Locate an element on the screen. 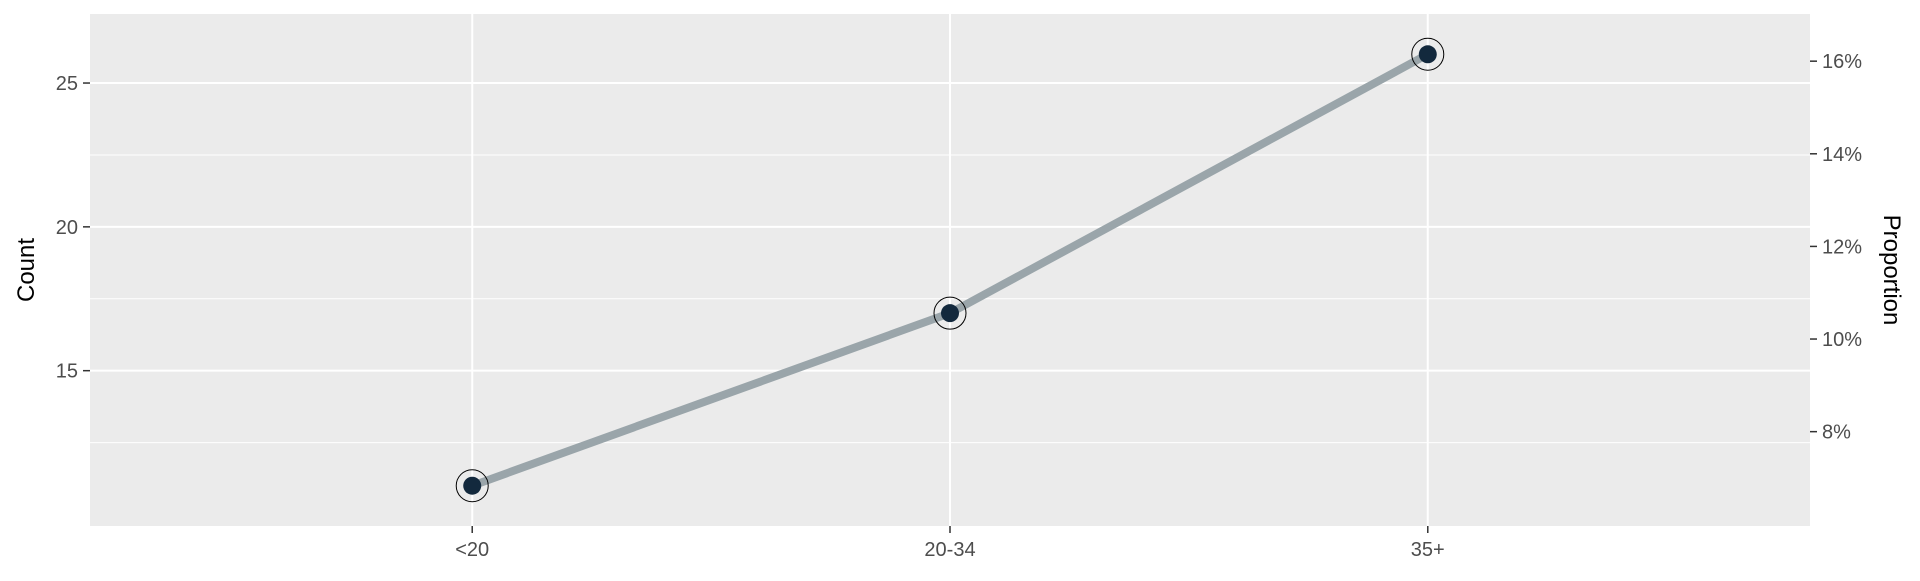 The image size is (1920, 581). y-axis-left: 15 20 25 is located at coordinates (73, 228).